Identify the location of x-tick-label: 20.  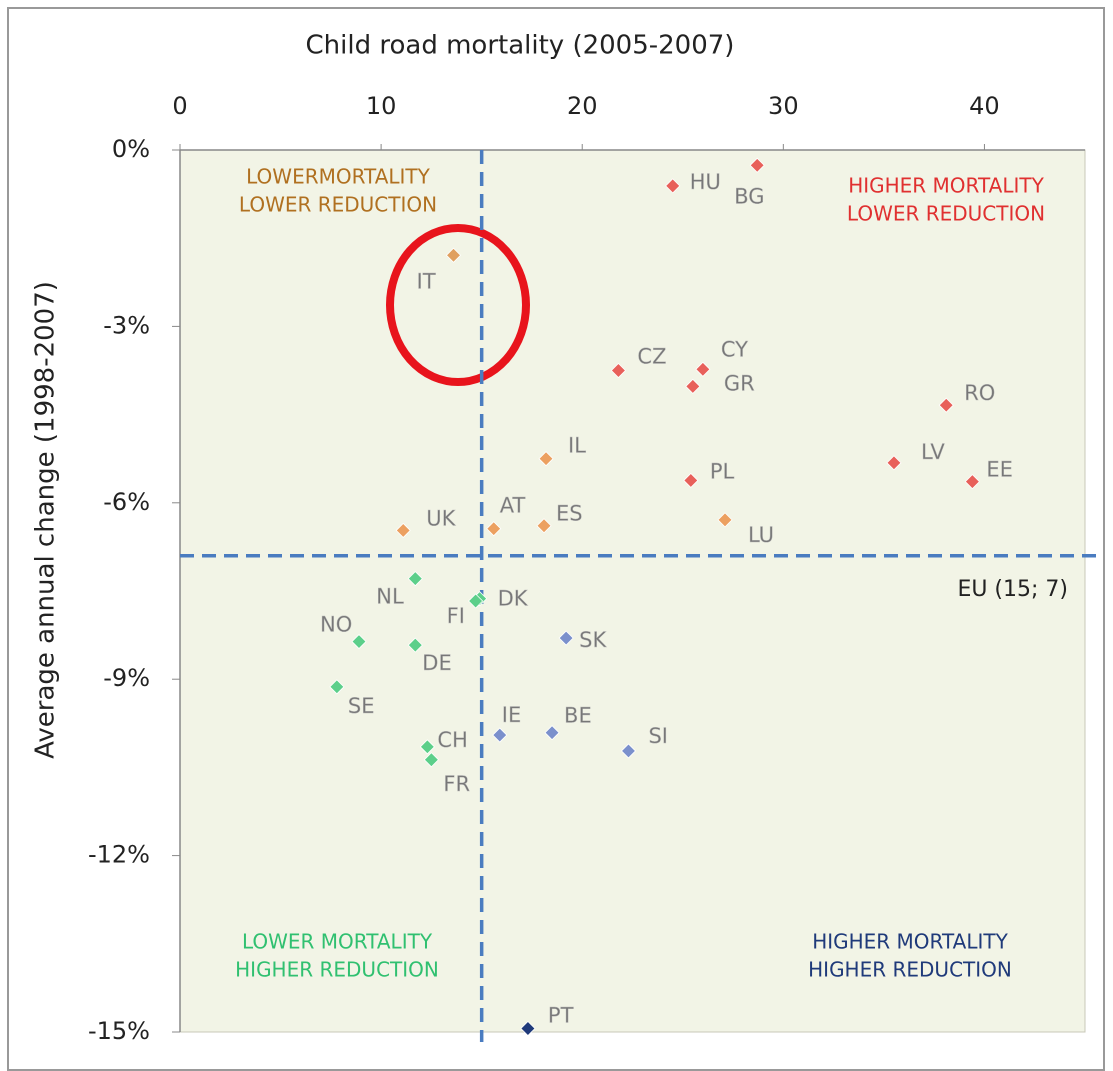
(582, 106).